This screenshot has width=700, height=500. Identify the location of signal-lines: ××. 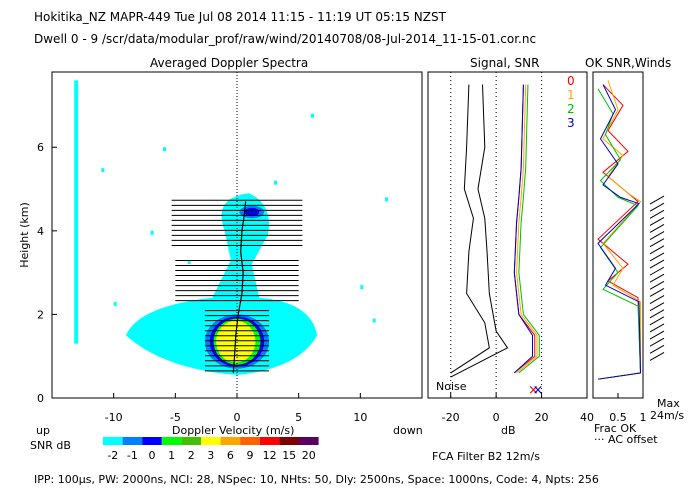
(496, 241).